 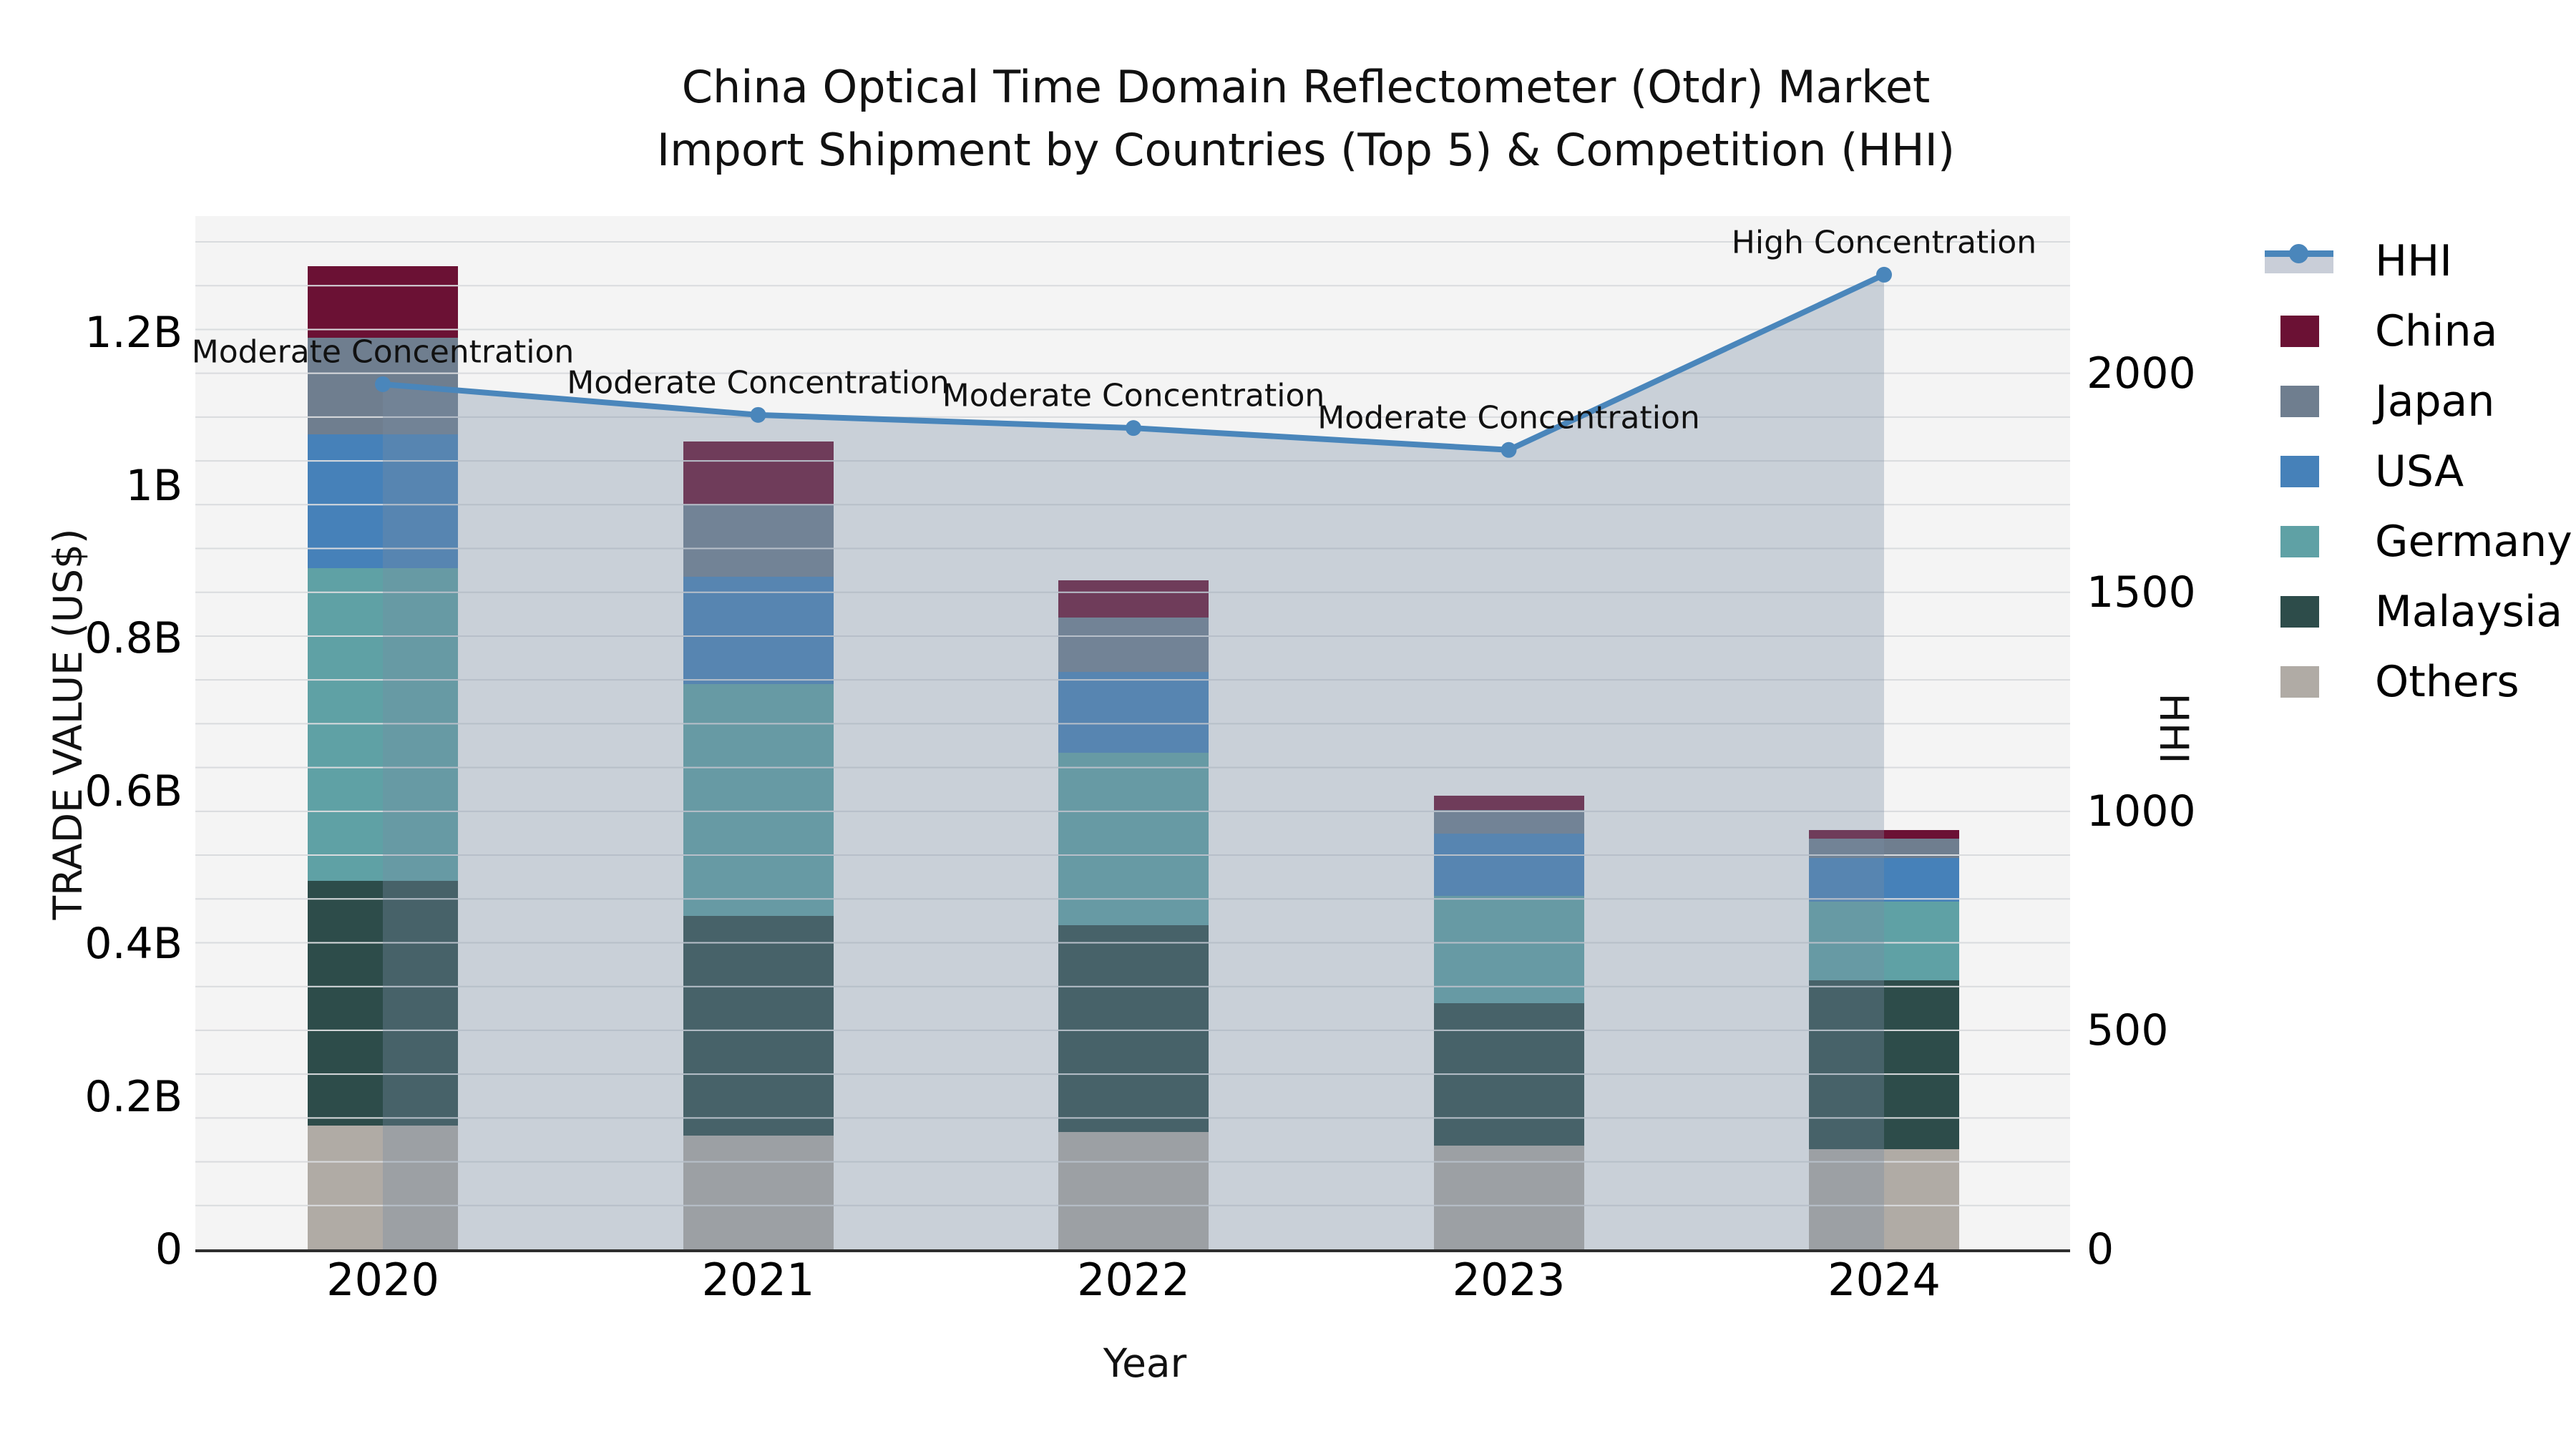 What do you see at coordinates (1133, 1028) in the screenshot?
I see `bar-segment-malaysia-2022` at bounding box center [1133, 1028].